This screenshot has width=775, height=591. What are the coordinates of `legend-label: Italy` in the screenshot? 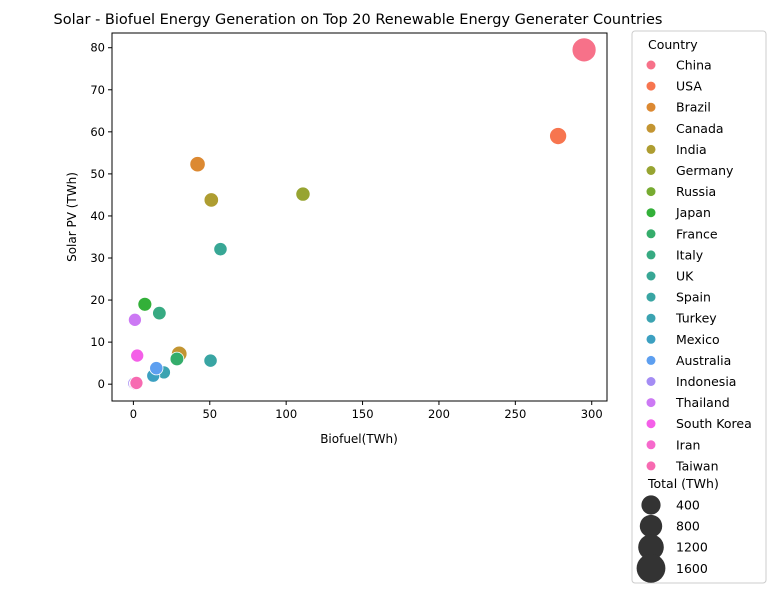 It's located at (690, 254).